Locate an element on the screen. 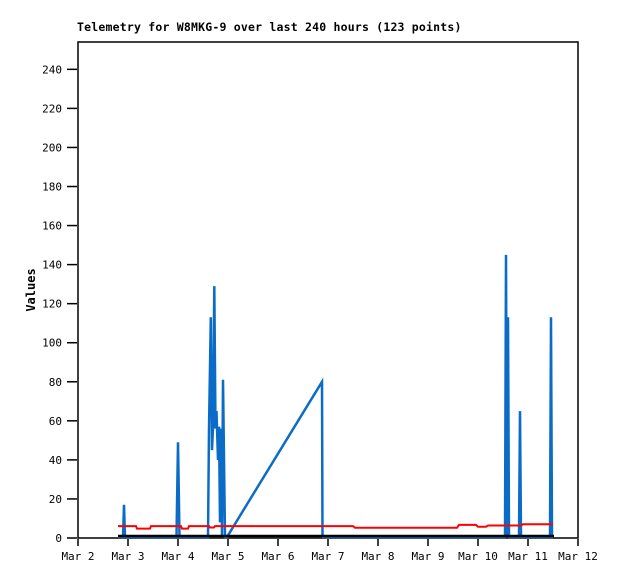 The image size is (618, 579). y-tick-label: 40 is located at coordinates (55, 460).